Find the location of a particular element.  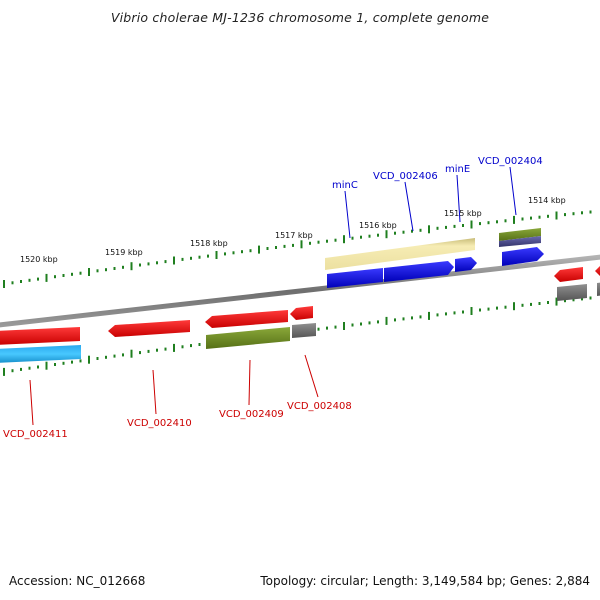

ruler-label: 1518 kbp is located at coordinates (209, 243).